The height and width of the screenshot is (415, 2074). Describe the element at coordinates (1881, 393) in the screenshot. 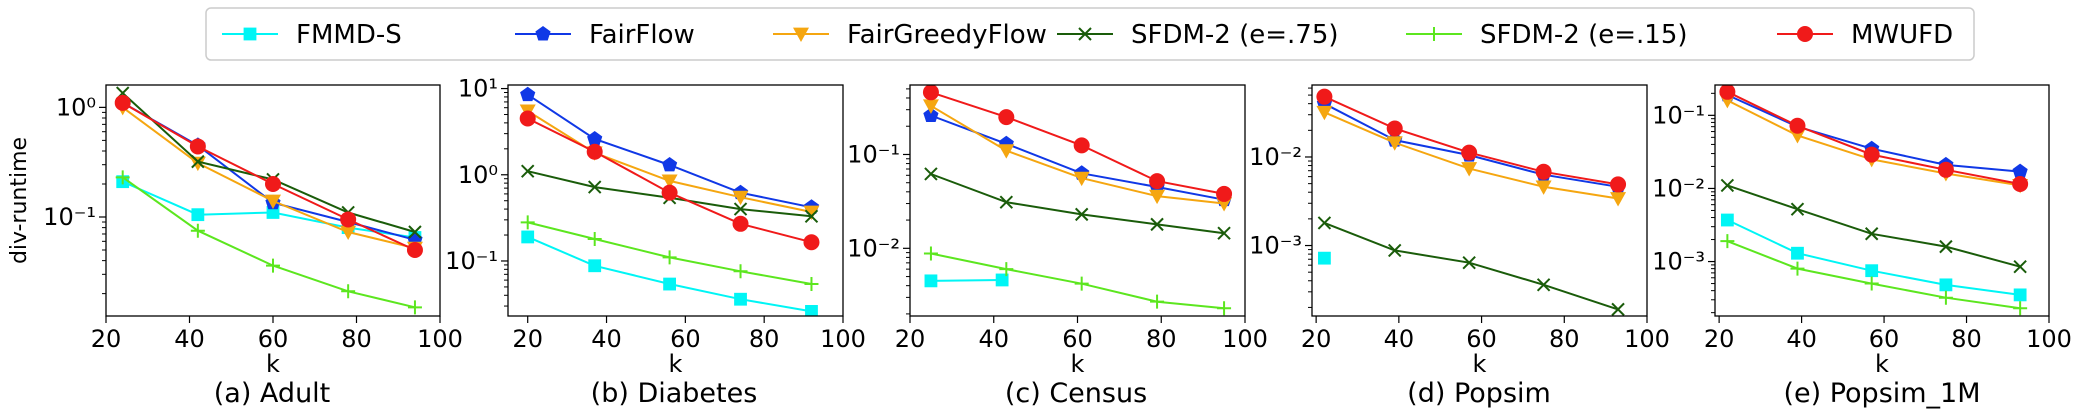

I see `panel-title: (e) Popsim_1M` at that location.